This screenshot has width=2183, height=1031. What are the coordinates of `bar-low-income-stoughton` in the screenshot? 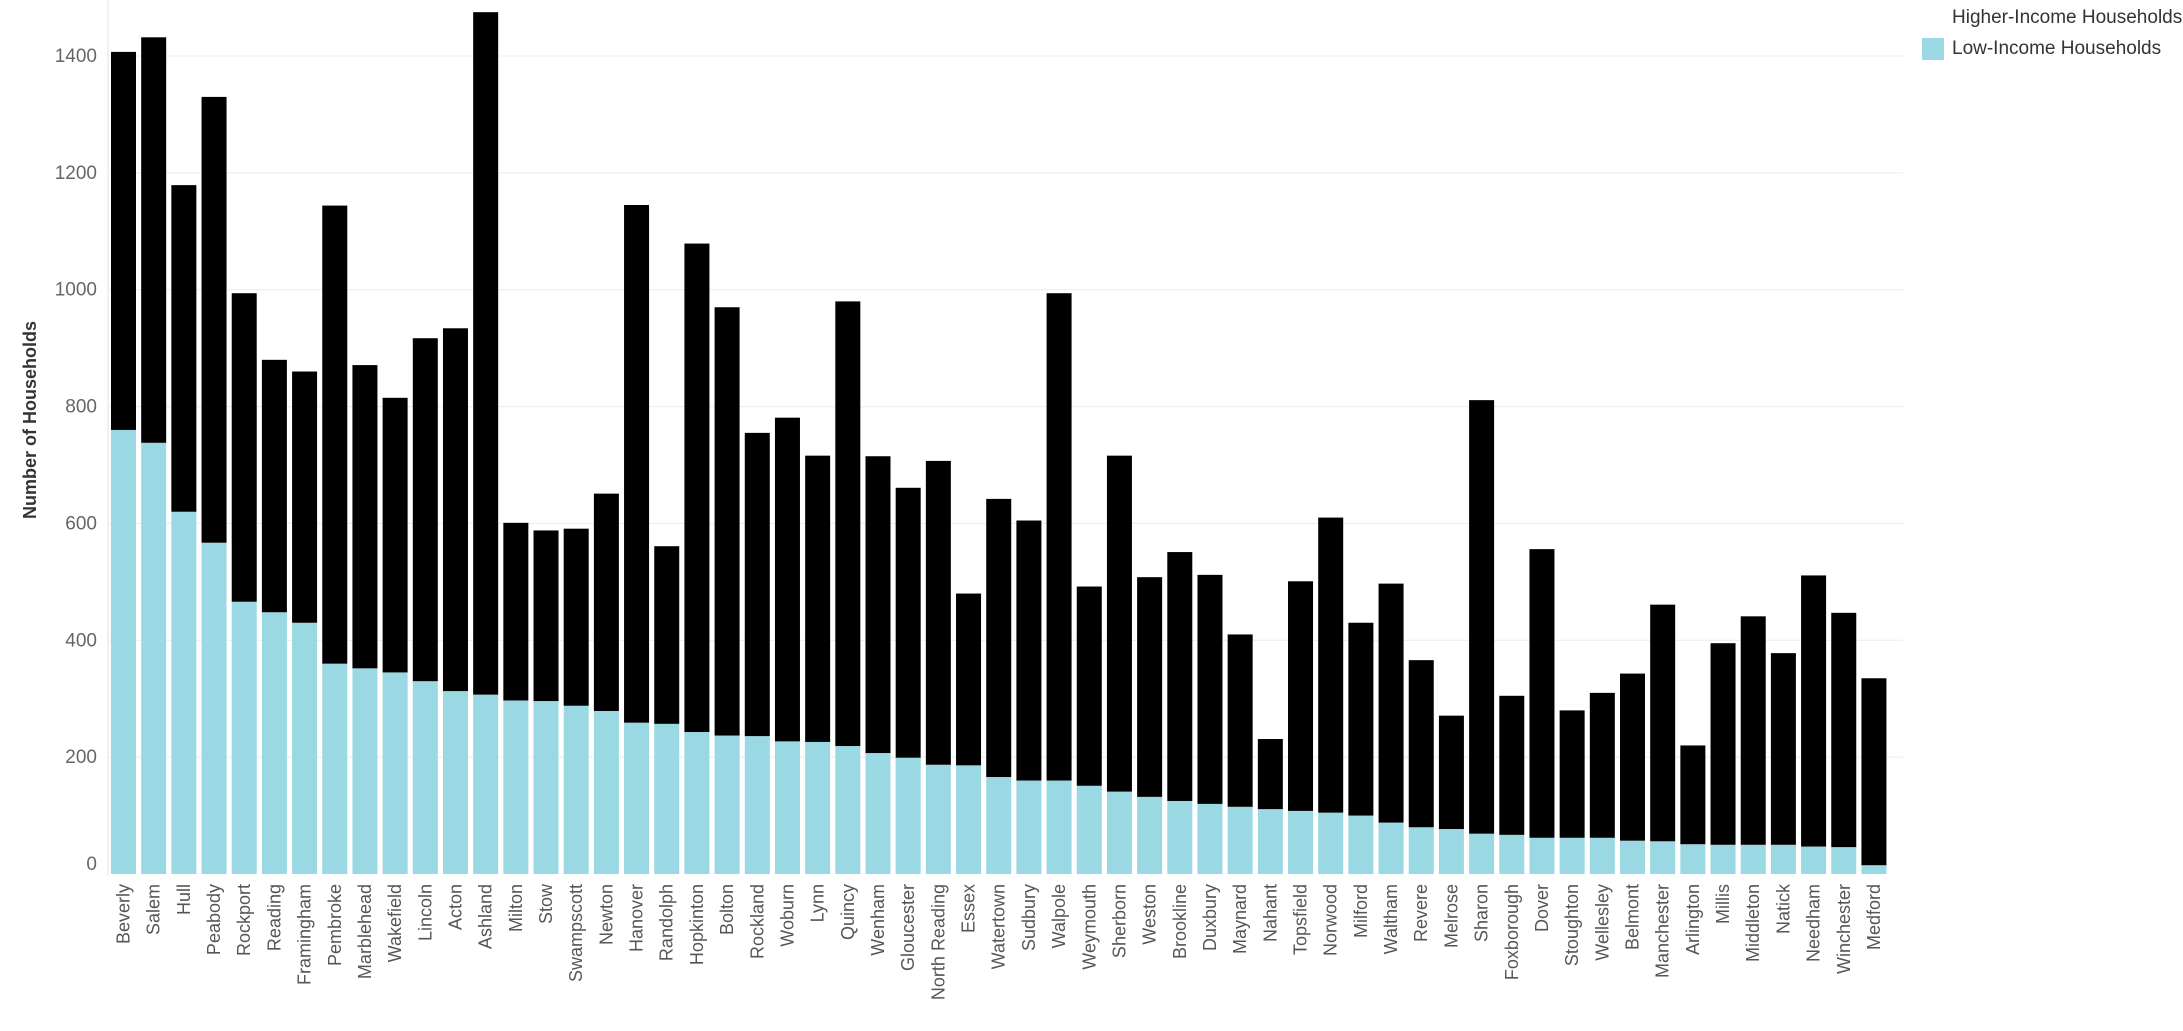 It's located at (1572, 855).